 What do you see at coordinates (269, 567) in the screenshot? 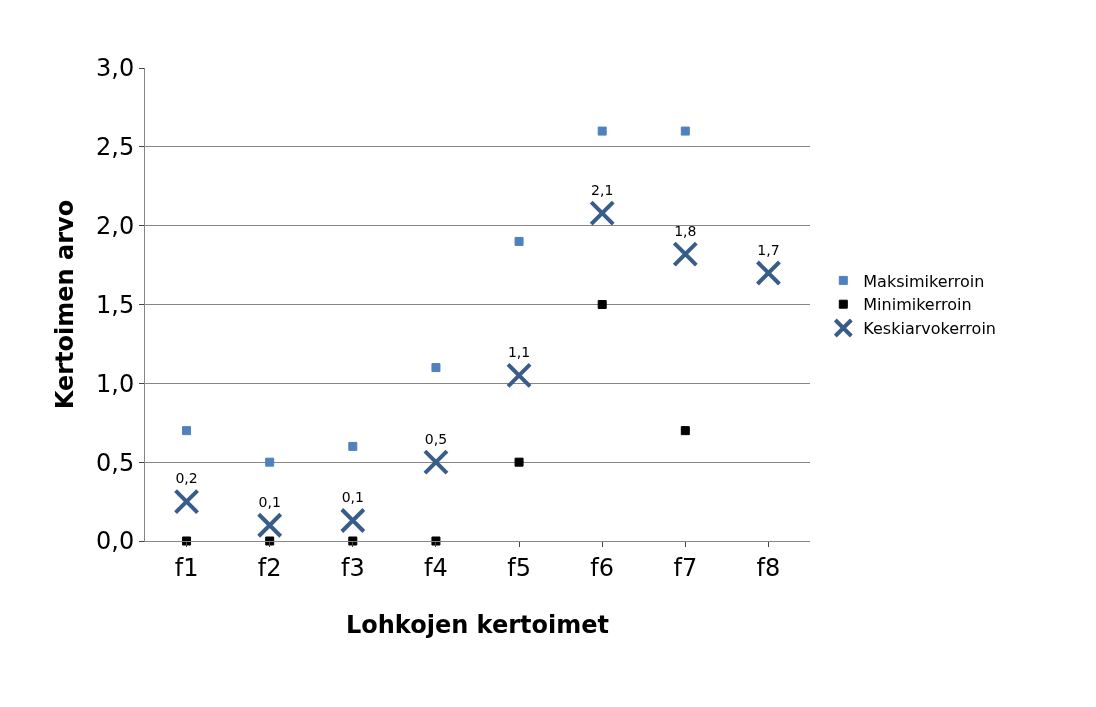
I see `x-tick-label: f2` at bounding box center [269, 567].